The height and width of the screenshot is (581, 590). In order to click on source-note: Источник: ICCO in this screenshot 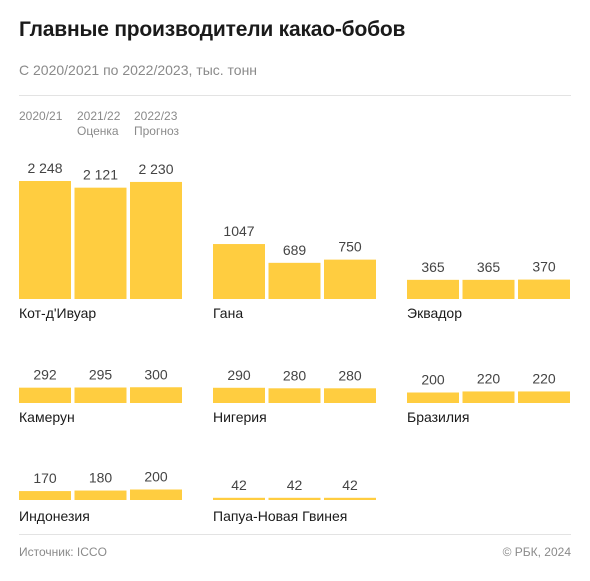, I will do `click(63, 552)`.